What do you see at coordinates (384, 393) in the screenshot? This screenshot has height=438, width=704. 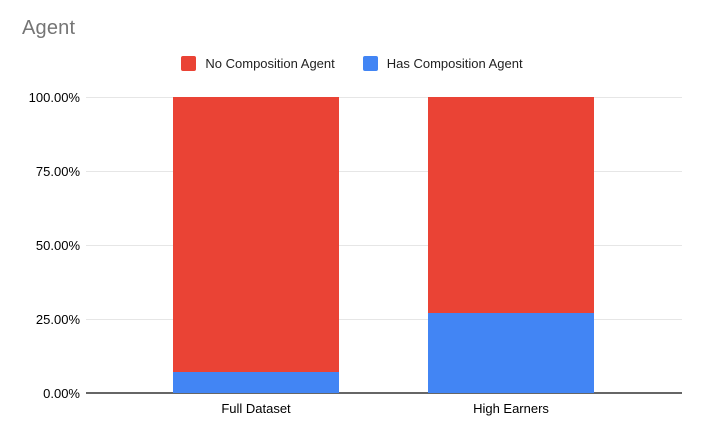 I see `x-axis-line` at bounding box center [384, 393].